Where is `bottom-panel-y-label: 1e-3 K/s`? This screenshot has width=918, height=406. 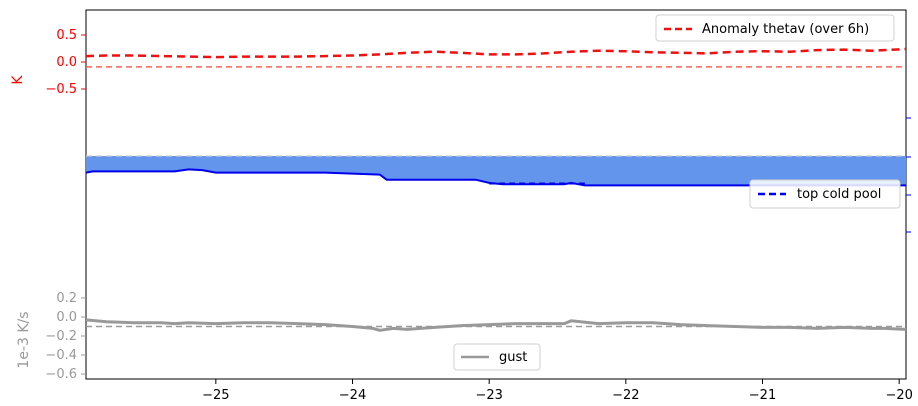 bottom-panel-y-label: 1e-3 K/s is located at coordinates (24, 339).